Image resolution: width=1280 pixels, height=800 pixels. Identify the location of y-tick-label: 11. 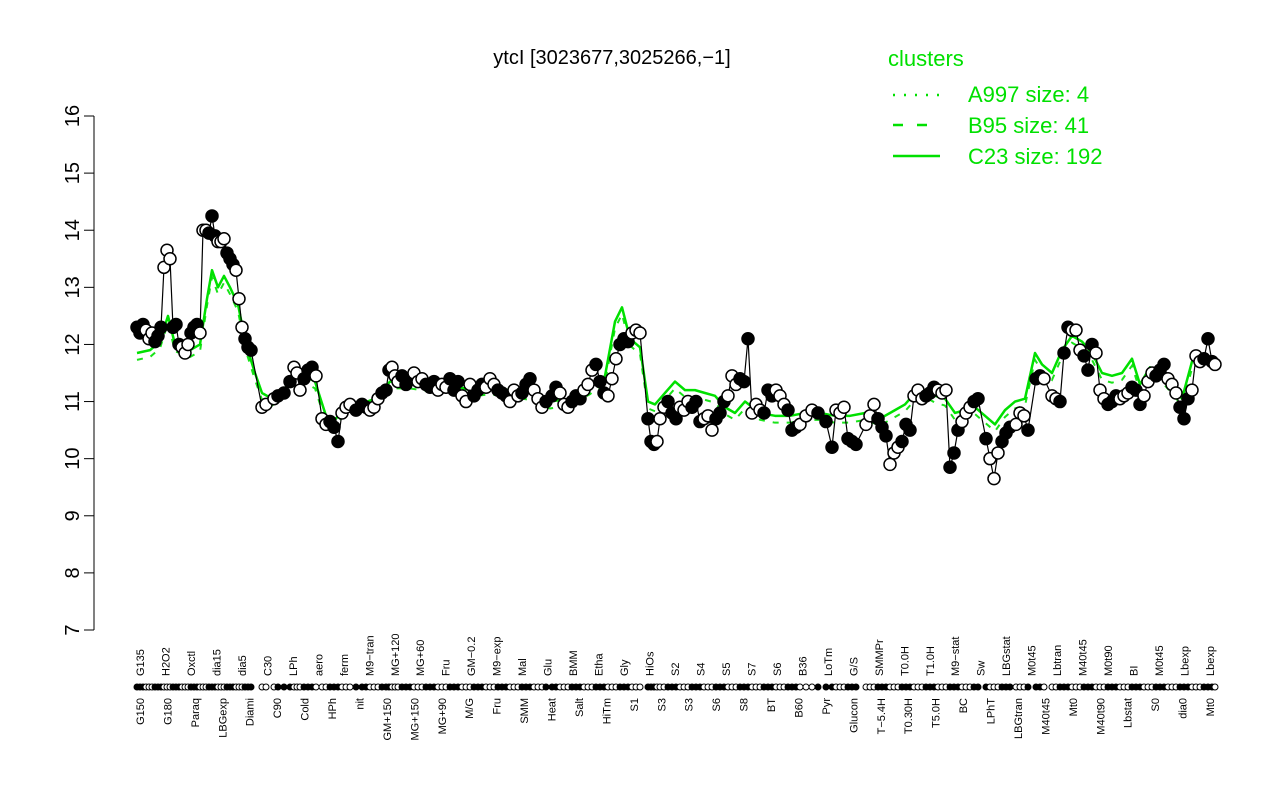
(73, 401).